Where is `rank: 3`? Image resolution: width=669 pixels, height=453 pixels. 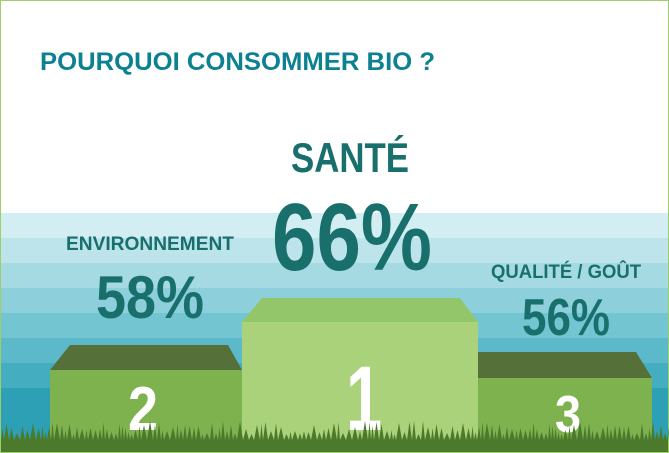 rank: 3 is located at coordinates (568, 415).